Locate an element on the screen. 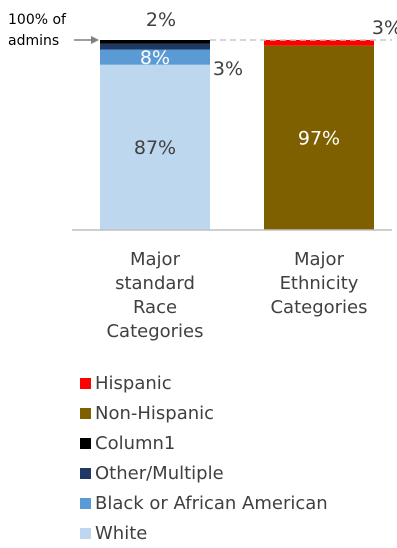 Image resolution: width=397 pixels, height=548 pixels. legend-label-other-multiple: Other/Multiple is located at coordinates (159, 473).